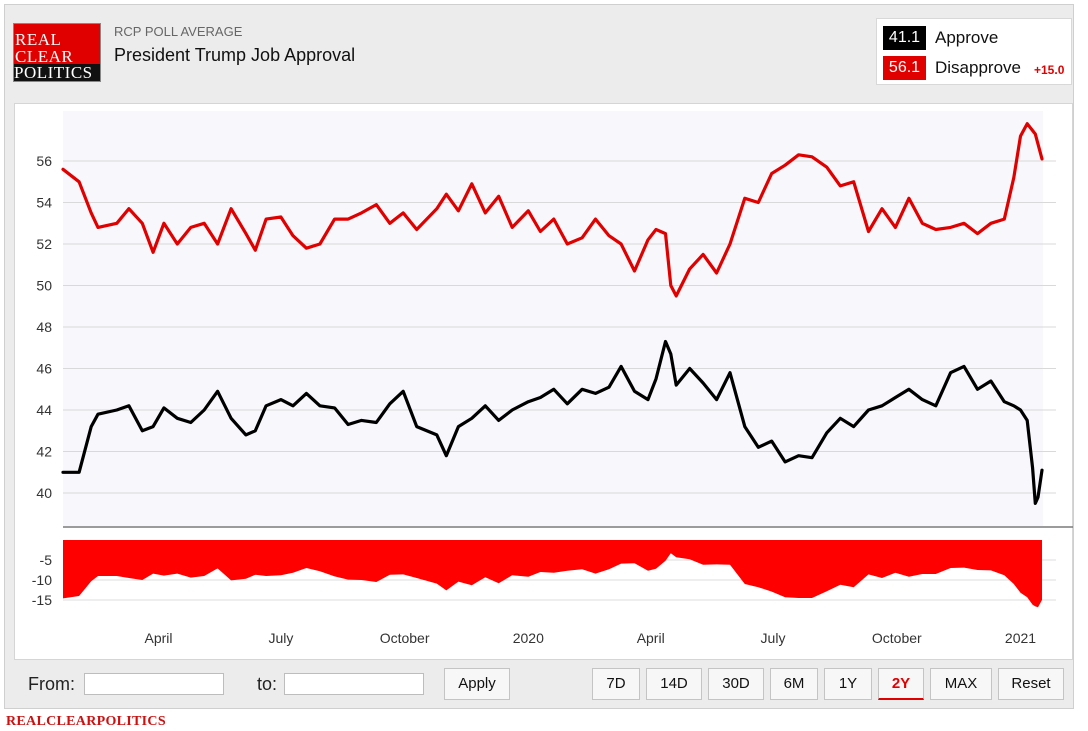 This screenshot has width=1088, height=731. Describe the element at coordinates (616, 684) in the screenshot. I see `range-7d-button: 7D` at that location.